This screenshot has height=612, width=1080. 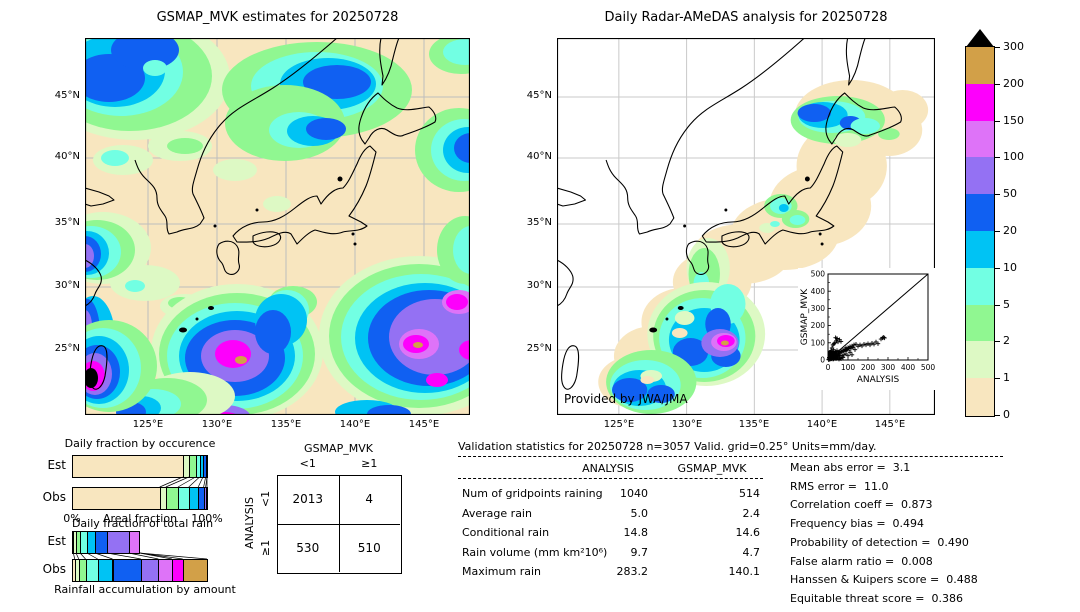 What do you see at coordinates (1006, 378) in the screenshot?
I see `colorbar-tick-label: 1` at bounding box center [1006, 378].